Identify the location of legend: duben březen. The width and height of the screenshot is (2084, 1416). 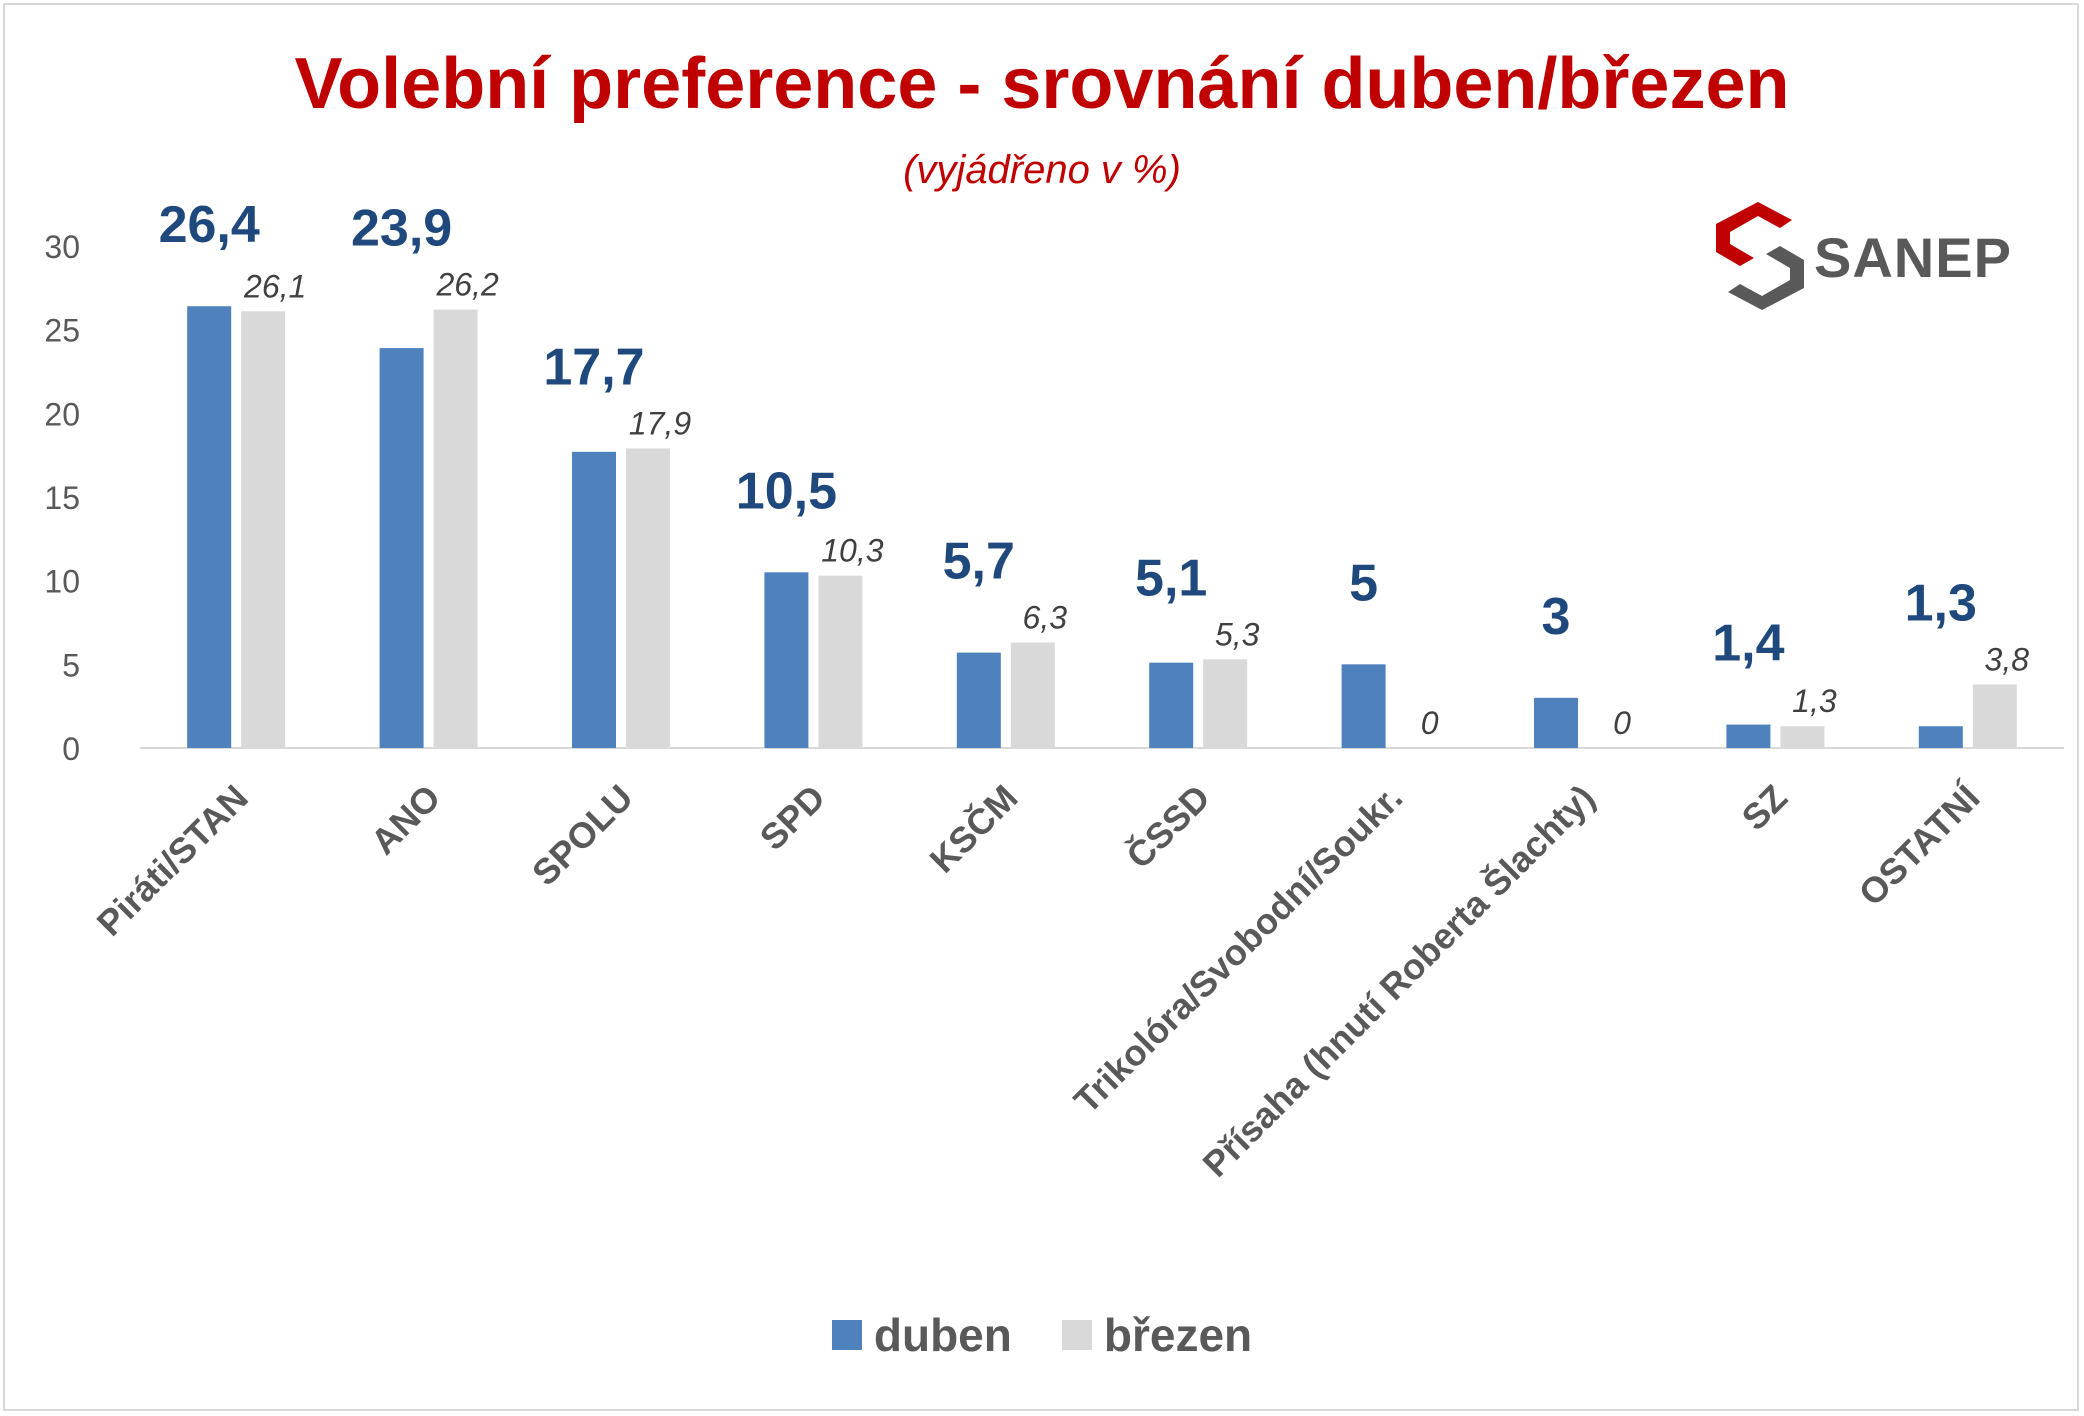
(1042, 1335).